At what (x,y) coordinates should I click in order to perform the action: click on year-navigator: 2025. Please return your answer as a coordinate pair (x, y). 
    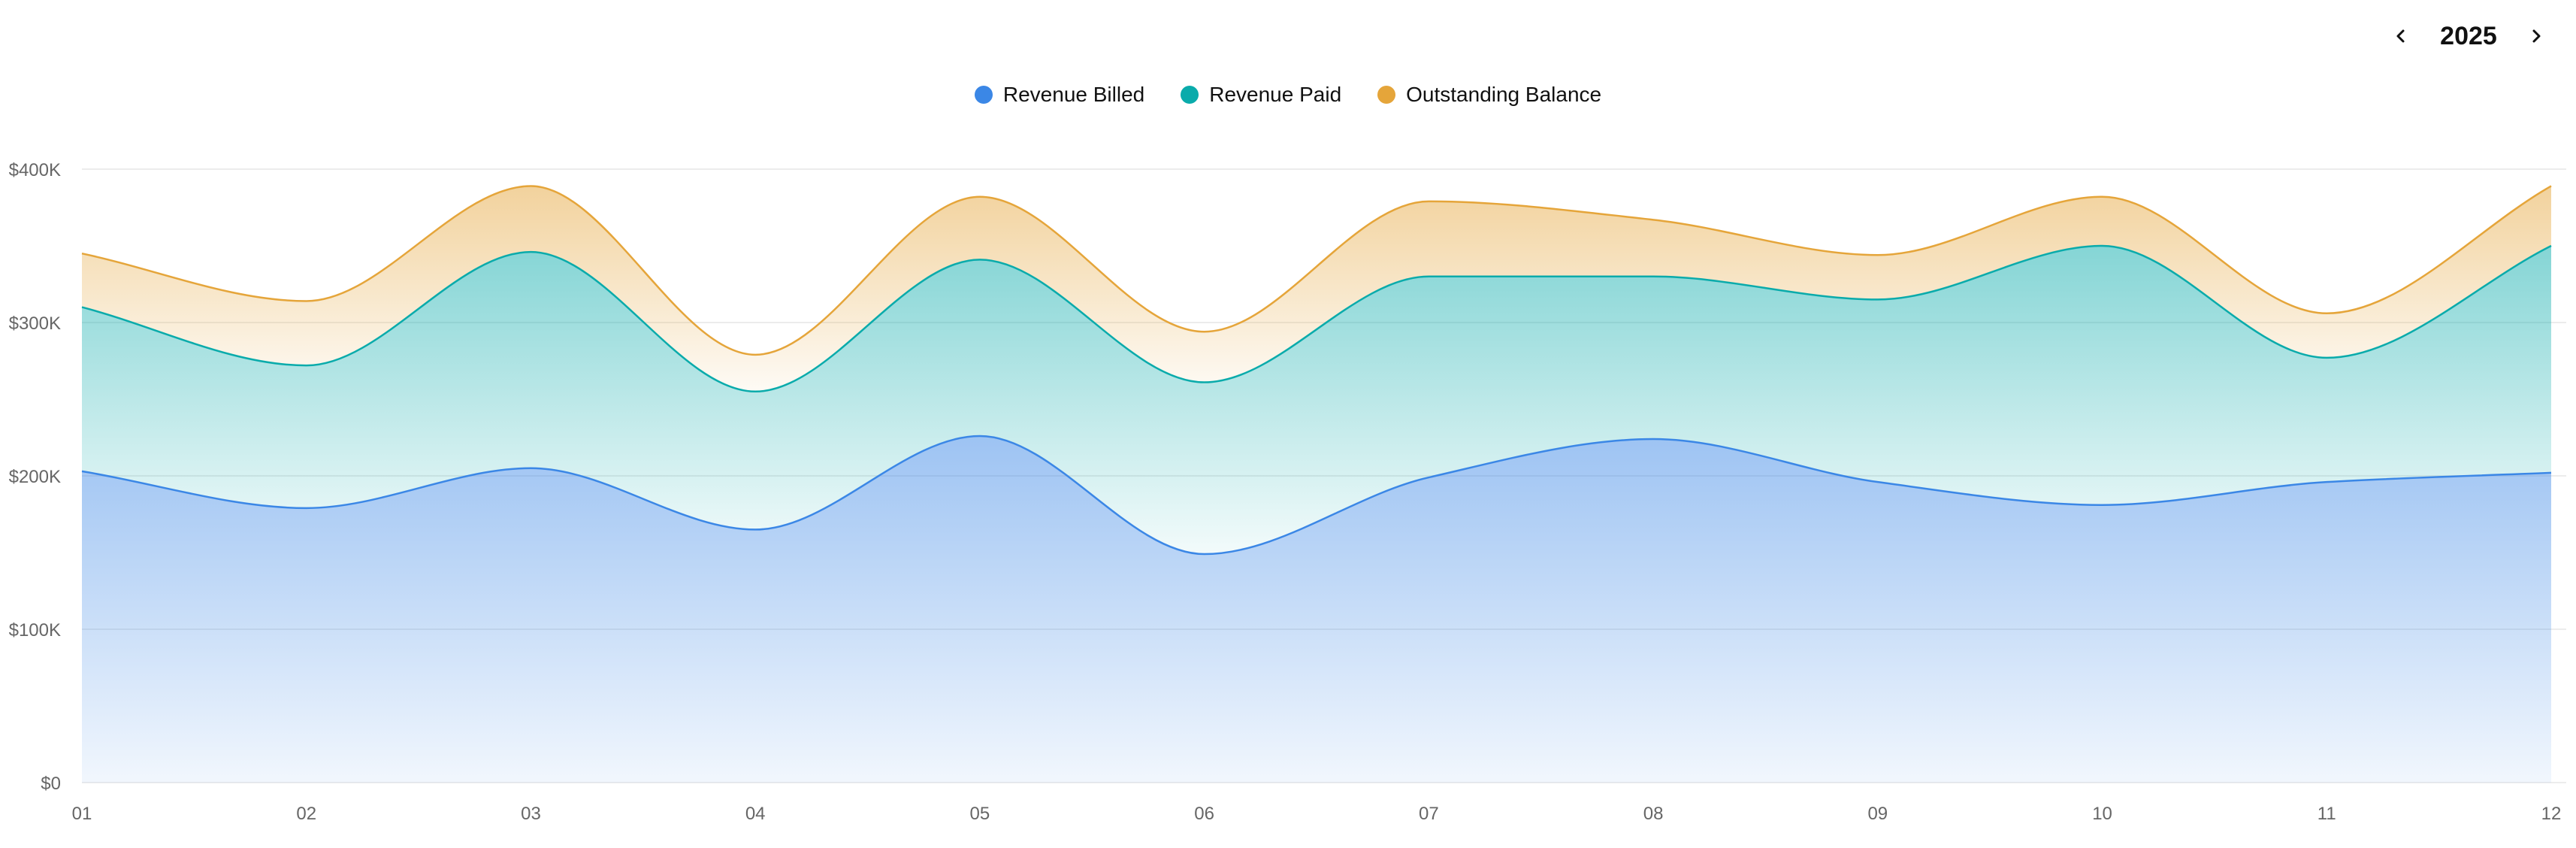
    Looking at the image, I should click on (2468, 36).